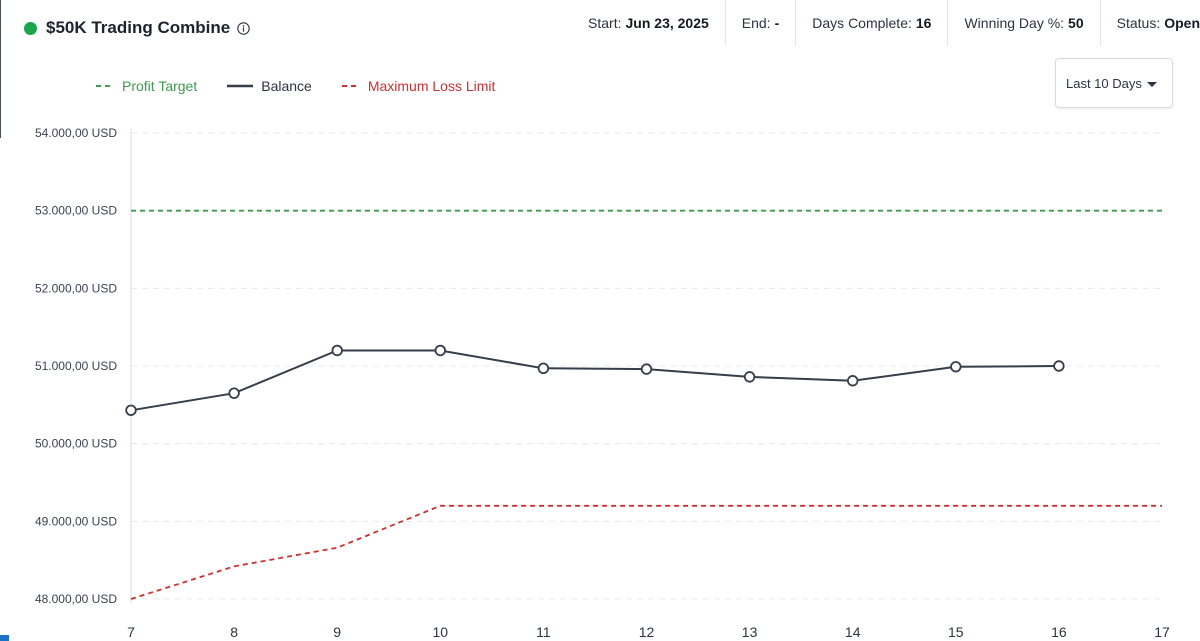 This screenshot has width=1200, height=641. Describe the element at coordinates (0, 69) in the screenshot. I see `left-border` at that location.